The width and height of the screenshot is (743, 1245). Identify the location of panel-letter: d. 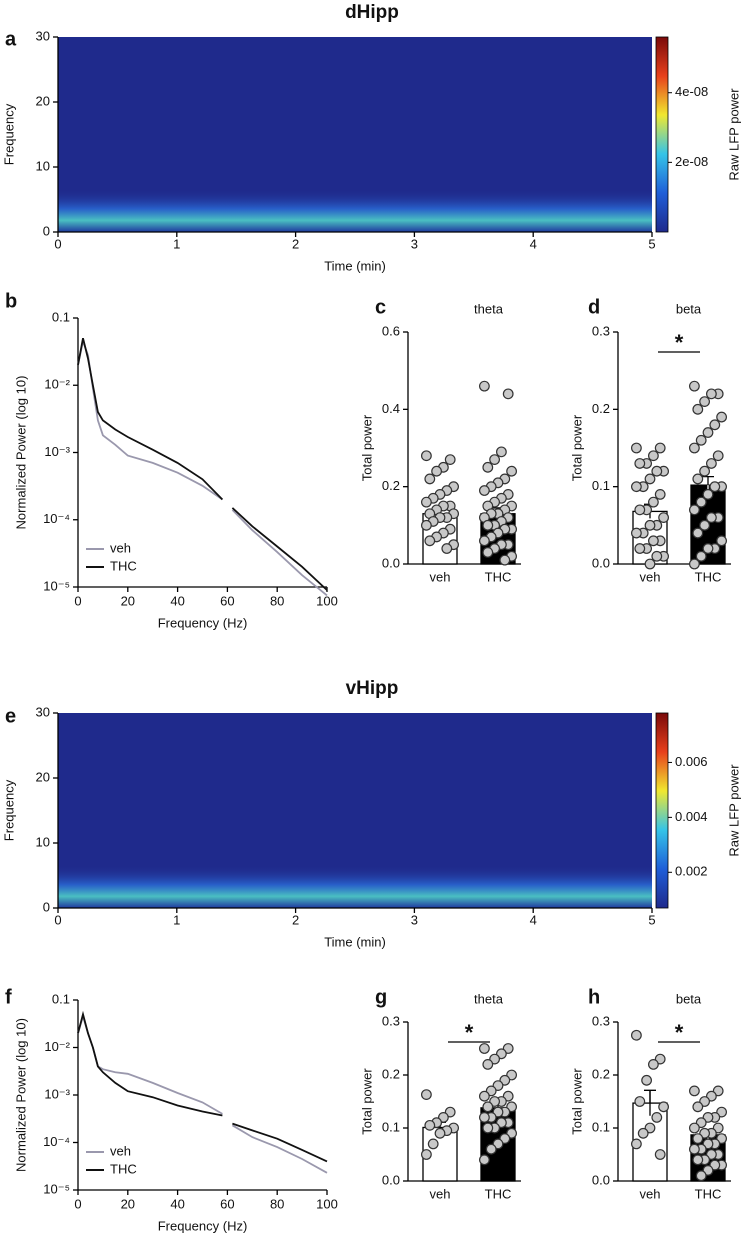
(594, 307).